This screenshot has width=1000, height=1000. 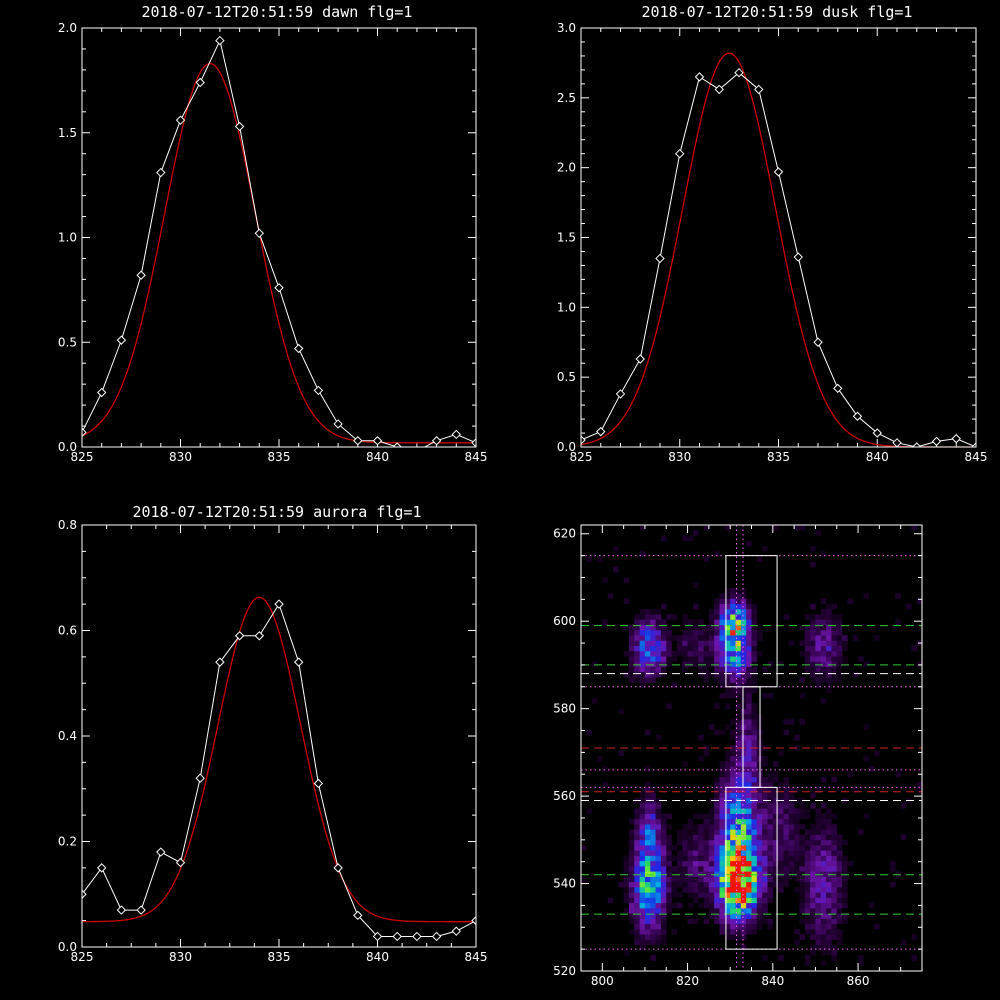 What do you see at coordinates (564, 709) in the screenshot?
I see `image-ytick-label: 580` at bounding box center [564, 709].